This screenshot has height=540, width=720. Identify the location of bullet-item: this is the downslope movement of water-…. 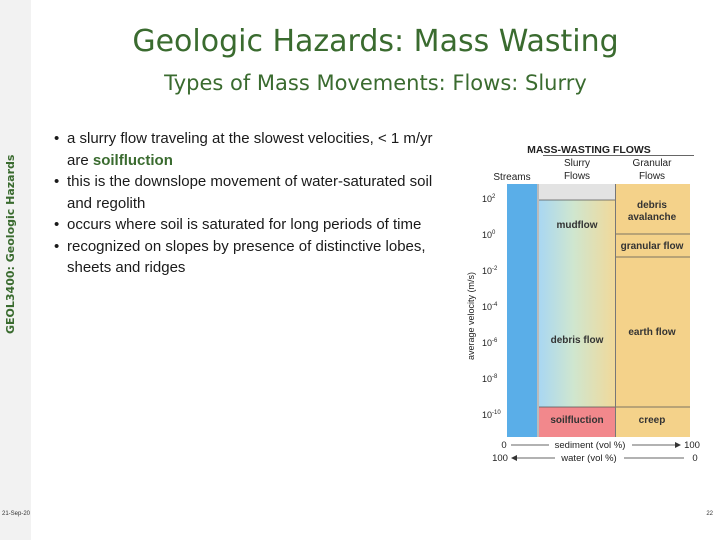
(251, 192).